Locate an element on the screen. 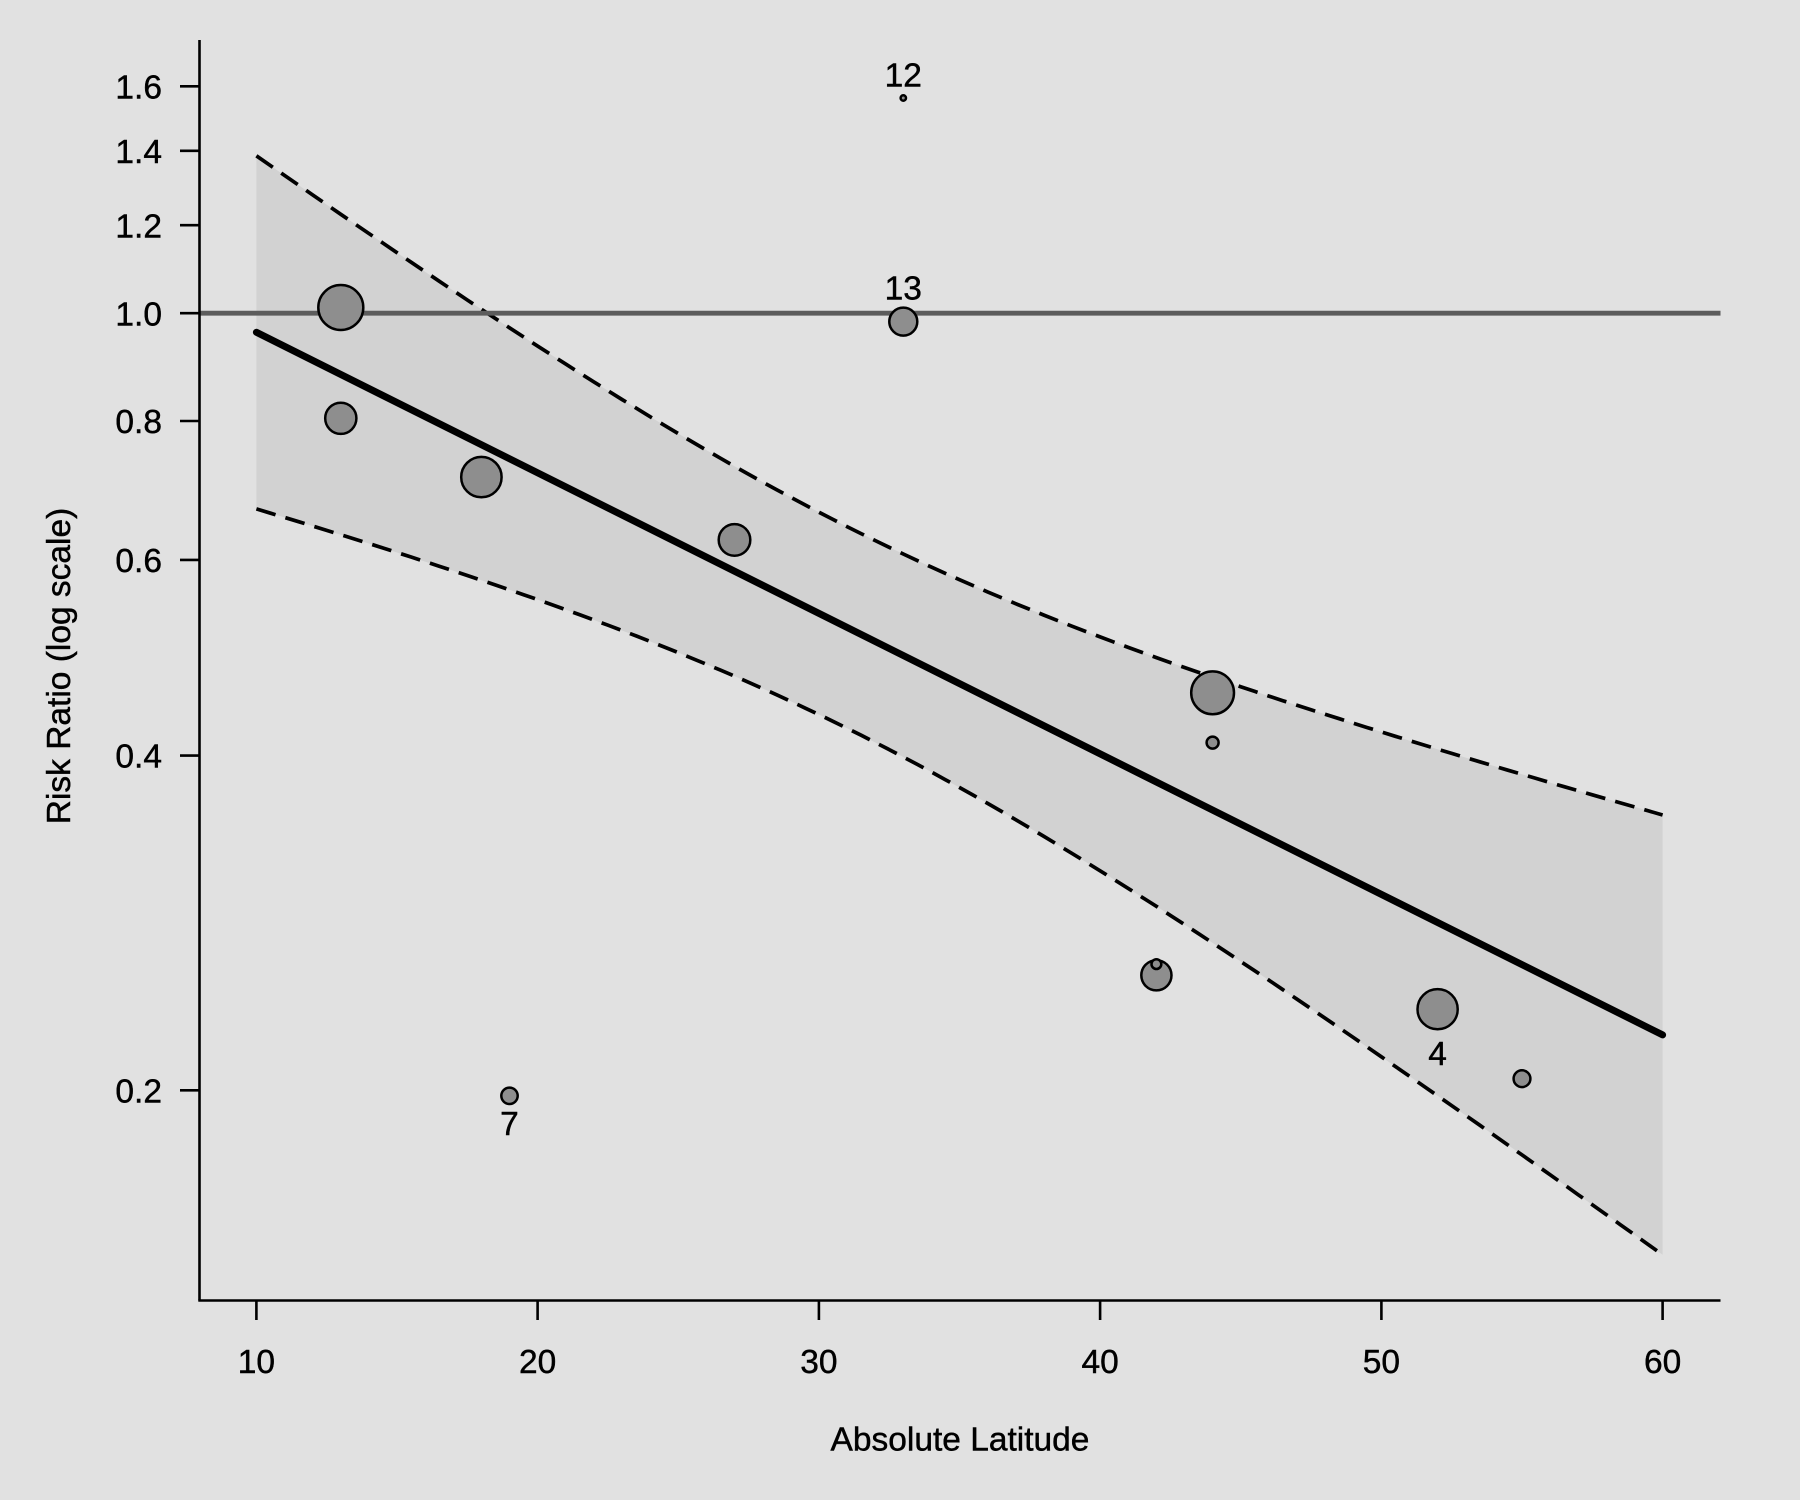  svg-text: Risk Ratio (log scale) is located at coordinates (59, 666).